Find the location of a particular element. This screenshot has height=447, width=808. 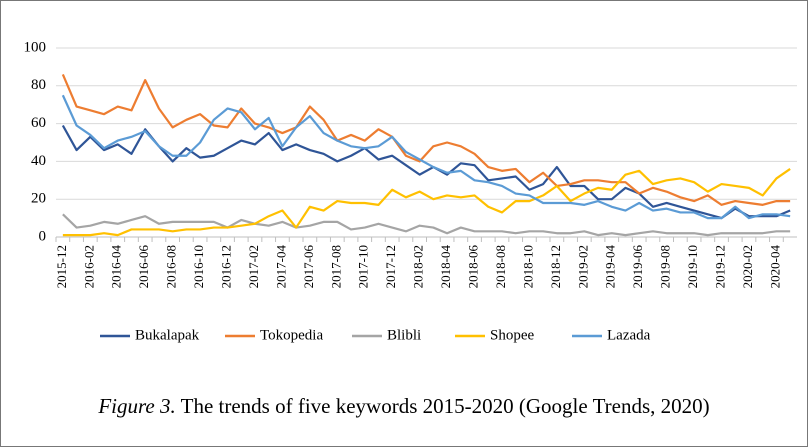

x-tick-label: 2016-06 is located at coordinates (143, 267).